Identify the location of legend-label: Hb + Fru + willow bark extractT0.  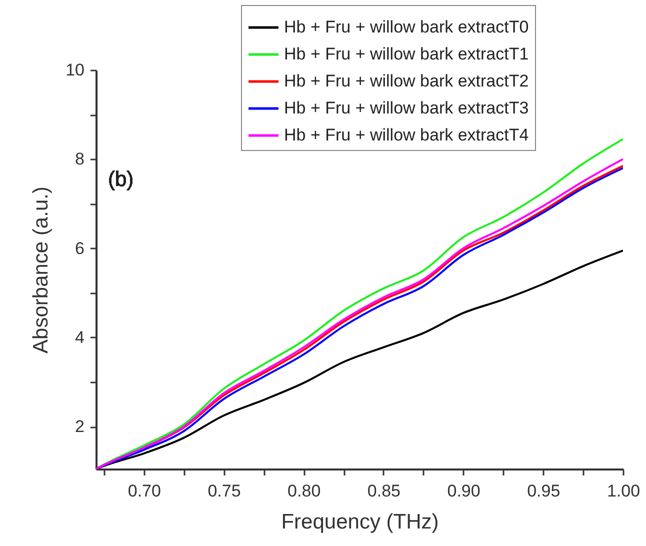
(406, 27).